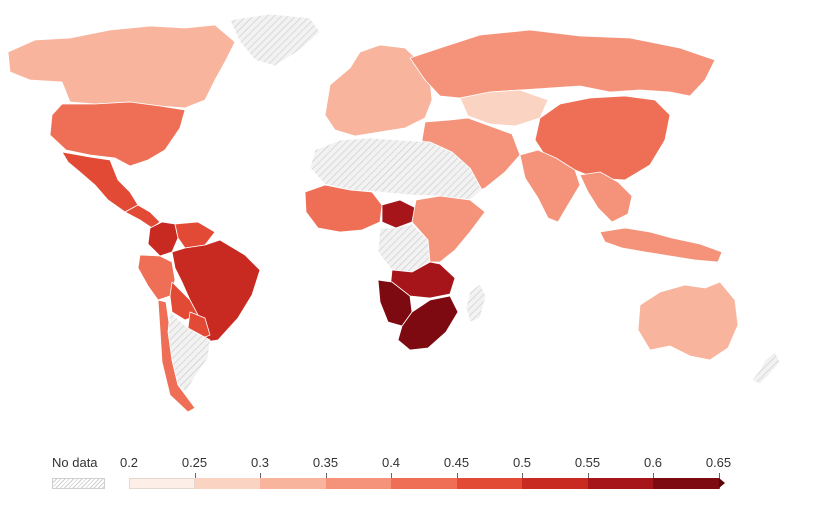 The image size is (840, 520). What do you see at coordinates (587, 462) in the screenshot?
I see `legend-tick-label: 0.55` at bounding box center [587, 462].